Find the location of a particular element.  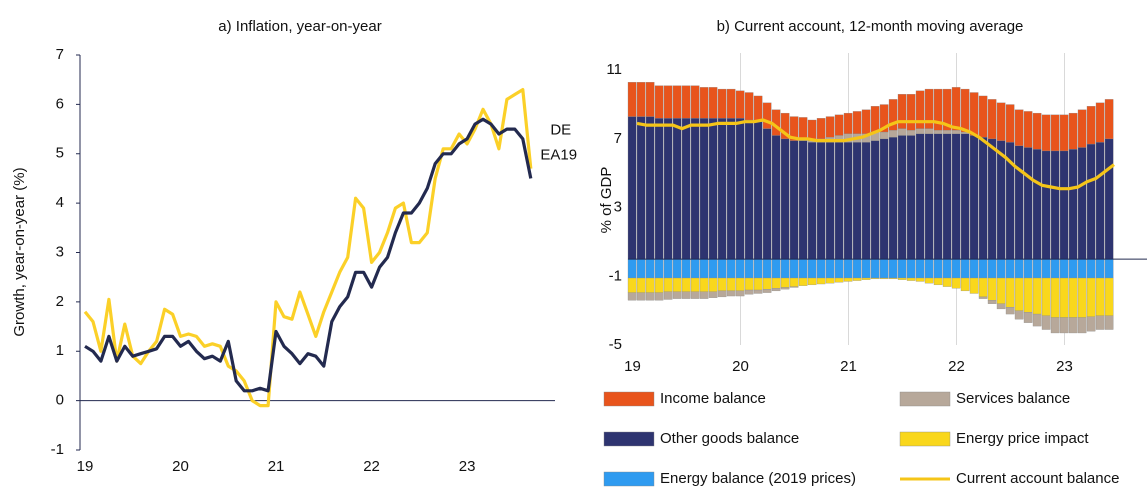

legend-label: Services balance is located at coordinates (1013, 398).